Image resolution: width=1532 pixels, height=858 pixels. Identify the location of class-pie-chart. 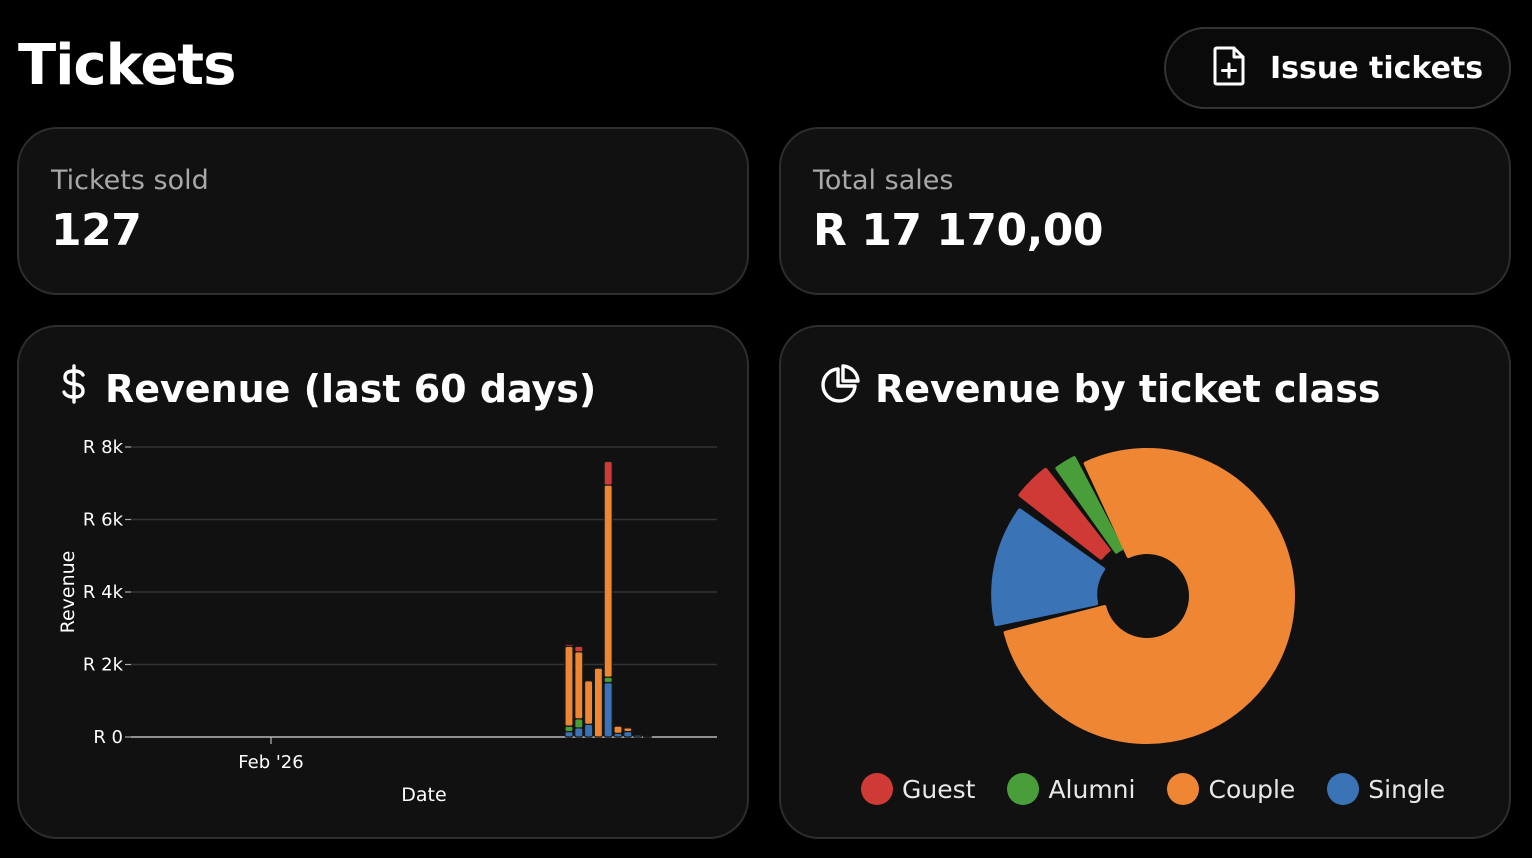
(1143, 596).